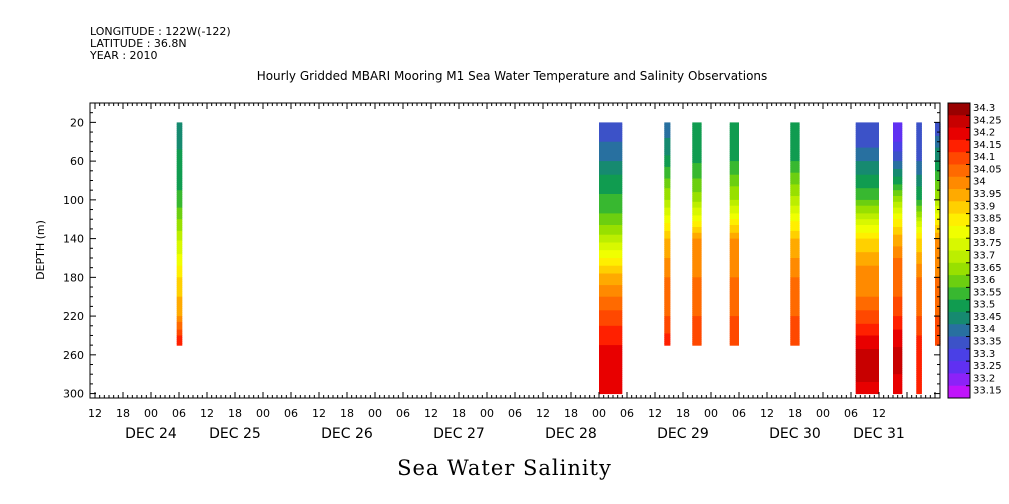 The width and height of the screenshot is (1009, 504). What do you see at coordinates (515, 413) in the screenshot?
I see `x-tick-label: 06` at bounding box center [515, 413].